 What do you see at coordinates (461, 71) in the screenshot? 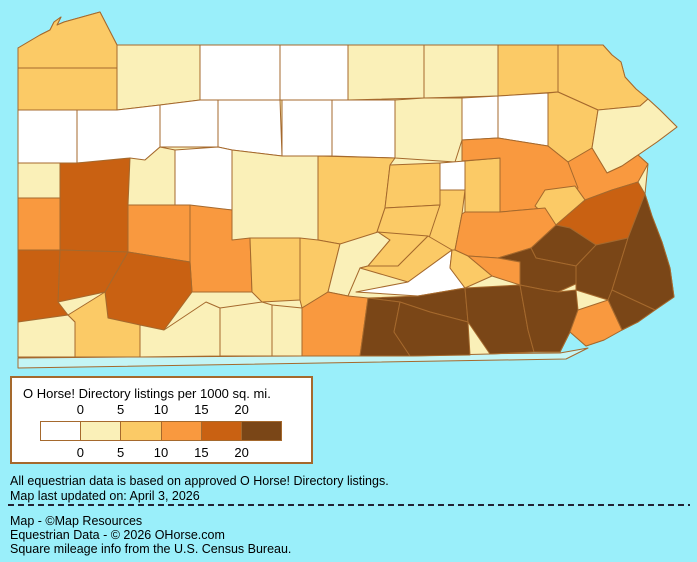
I see `county-bradford` at bounding box center [461, 71].